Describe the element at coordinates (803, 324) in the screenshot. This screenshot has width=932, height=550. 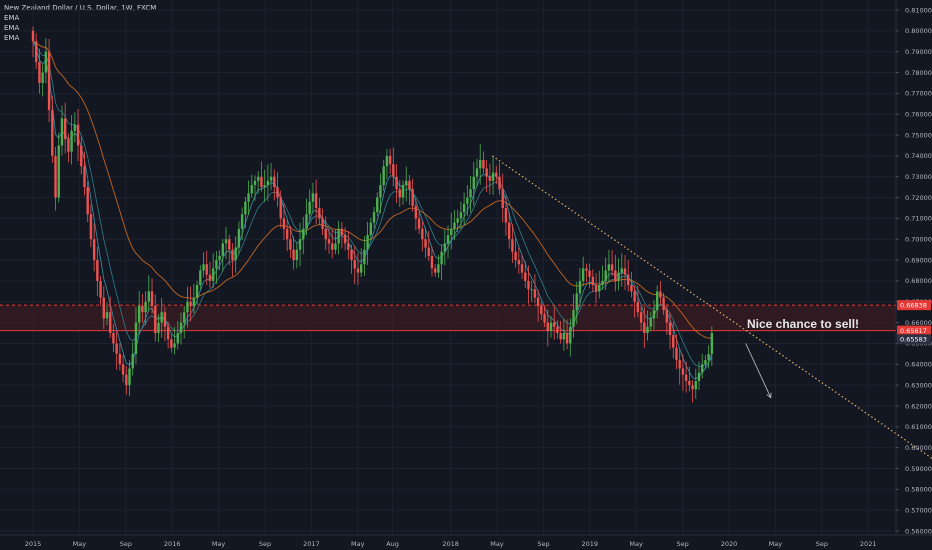
I see `annotation-label: Nice chance to sell!` at that location.